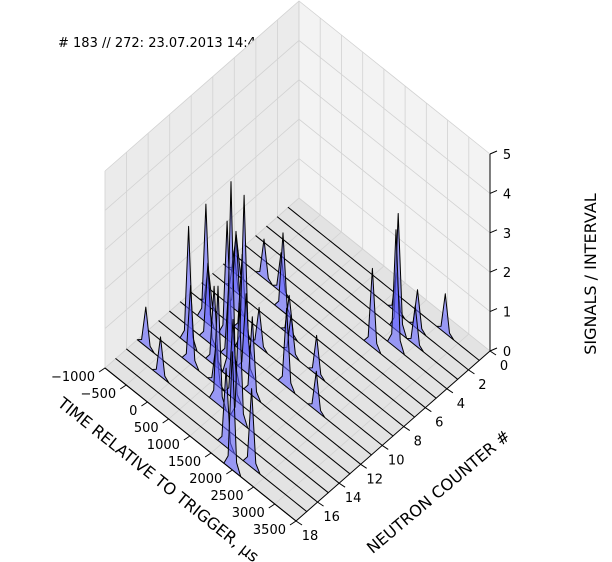 The image size is (612, 562). I want to click on x-tick-label: 2500, so click(227, 496).